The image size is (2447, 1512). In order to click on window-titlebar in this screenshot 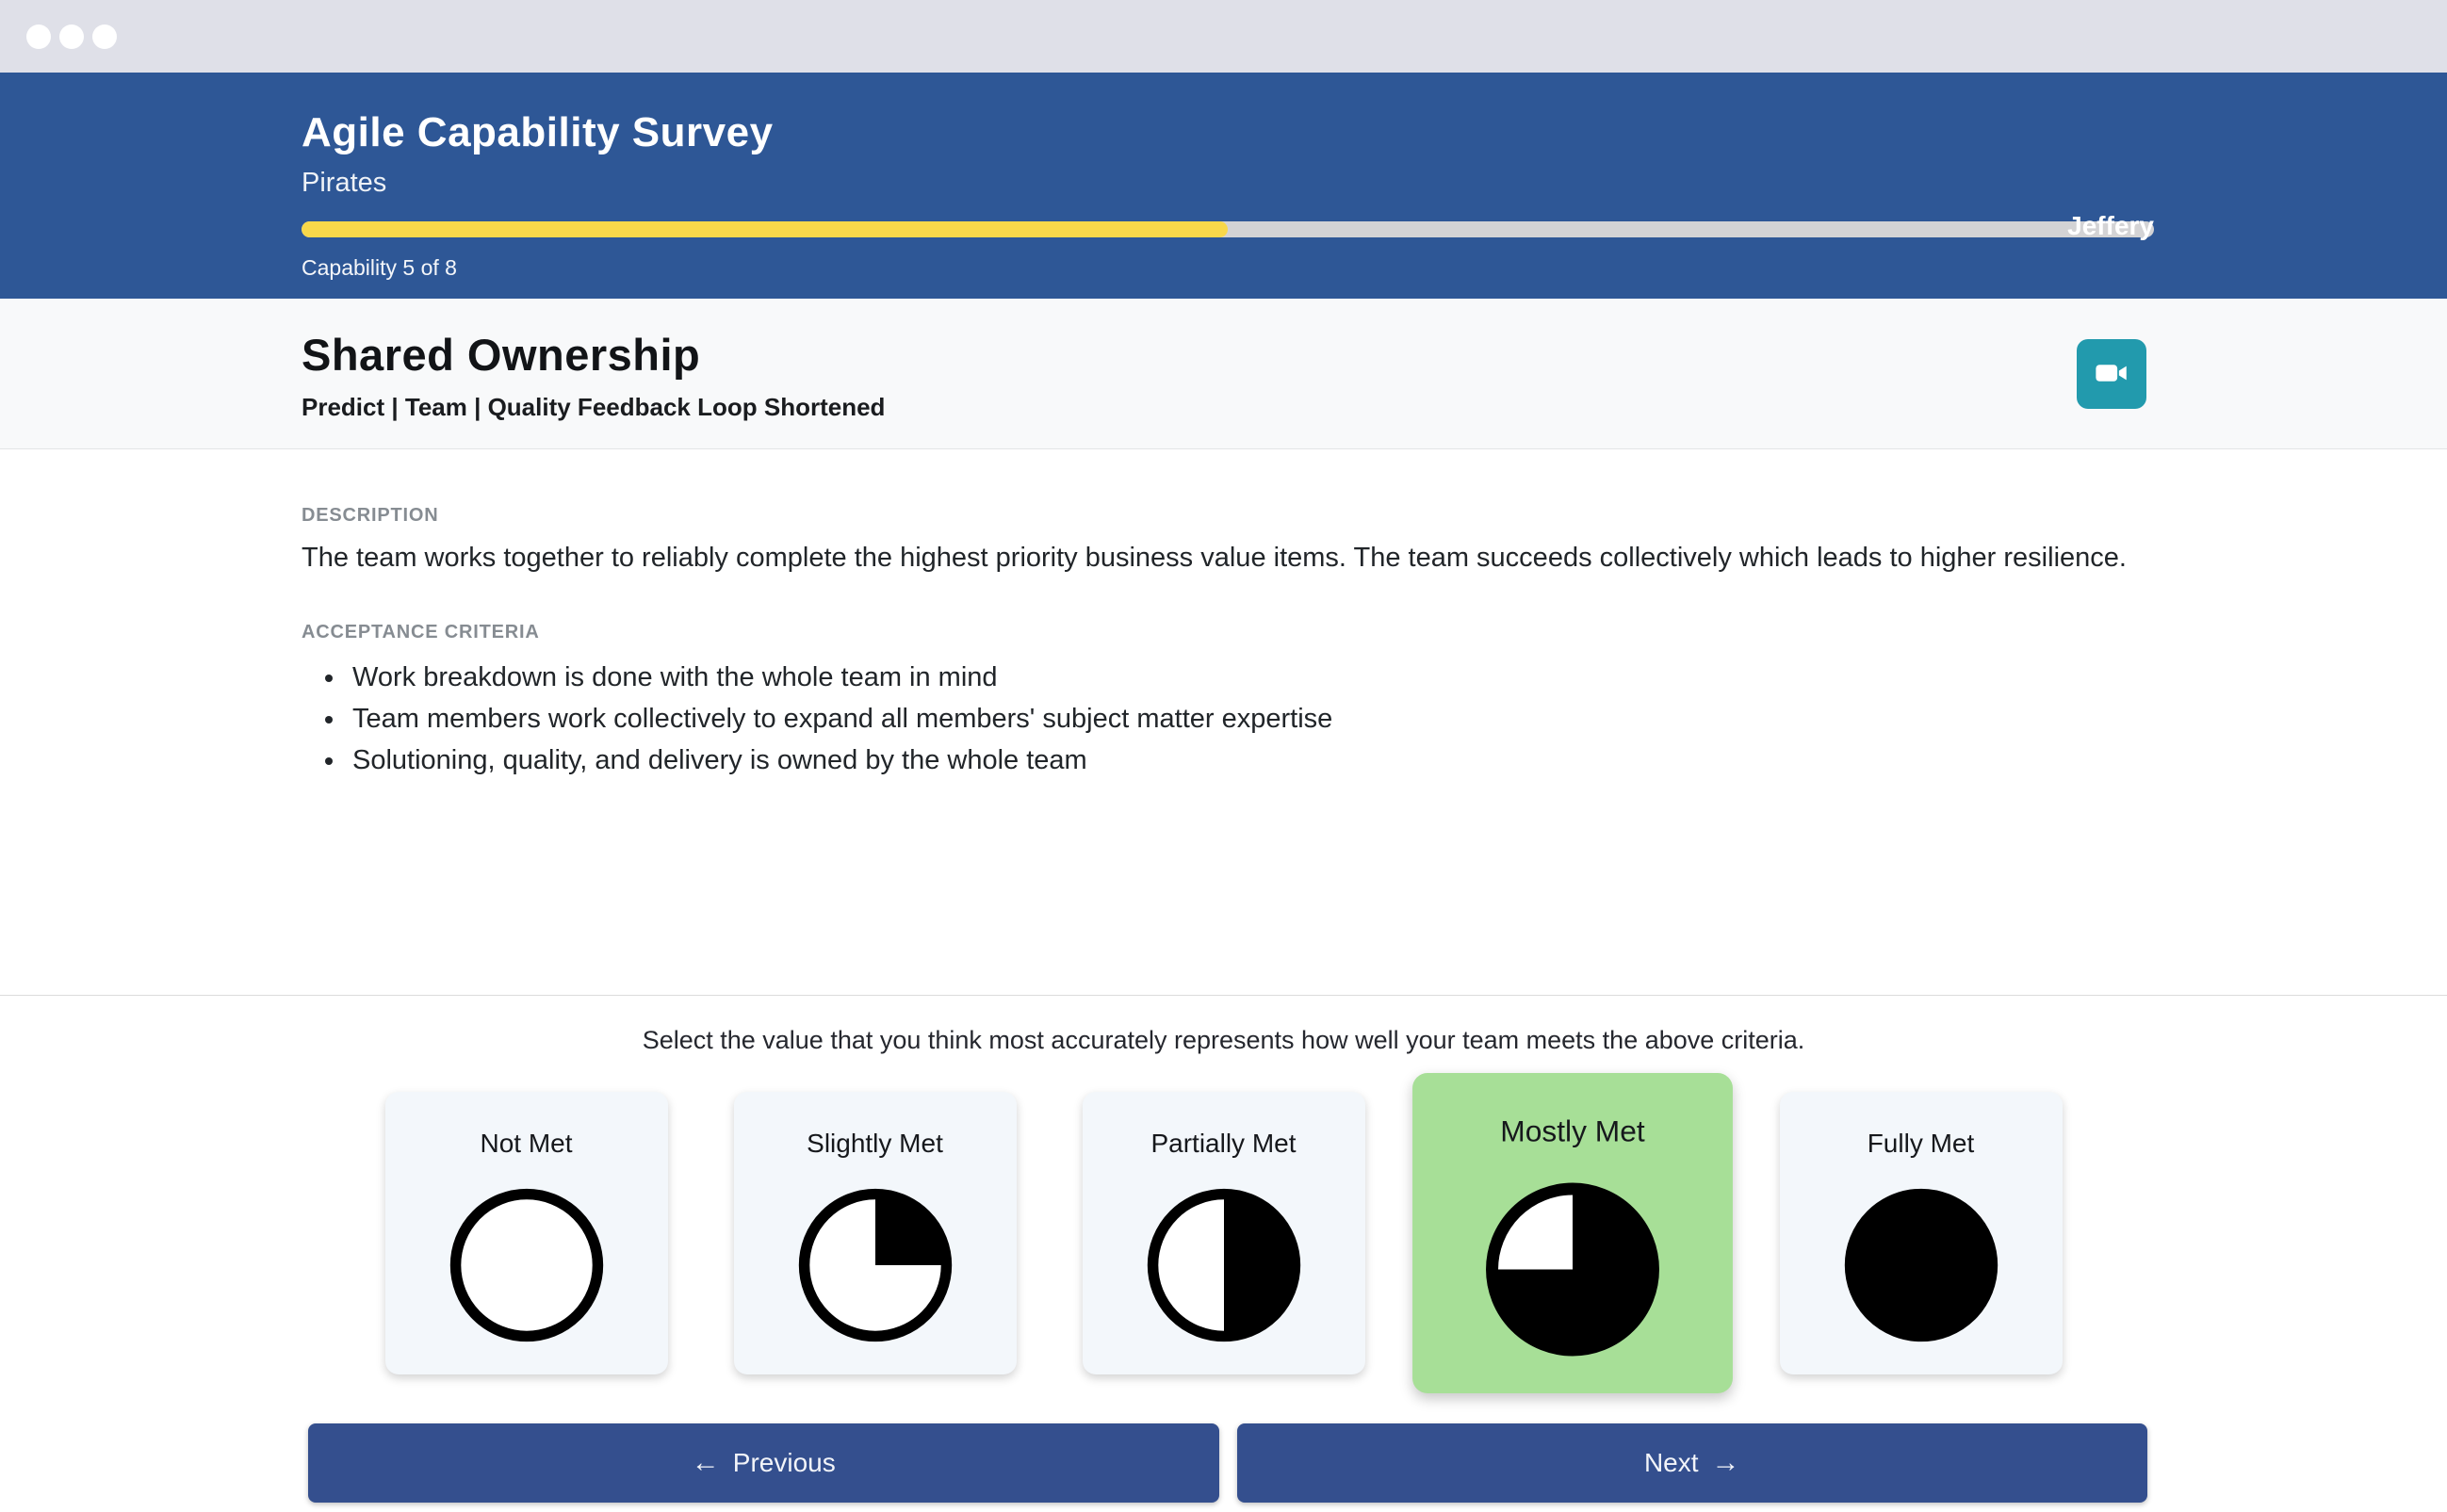, I will do `click(1223, 36)`.